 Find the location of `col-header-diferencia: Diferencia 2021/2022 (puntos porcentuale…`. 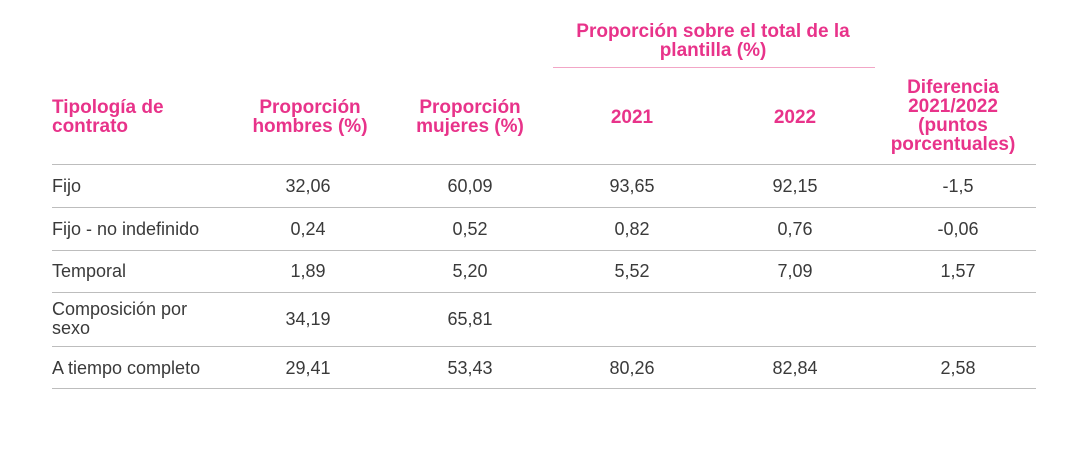

col-header-diferencia: Diferencia 2021/2022 (puntos porcentuale… is located at coordinates (953, 116).